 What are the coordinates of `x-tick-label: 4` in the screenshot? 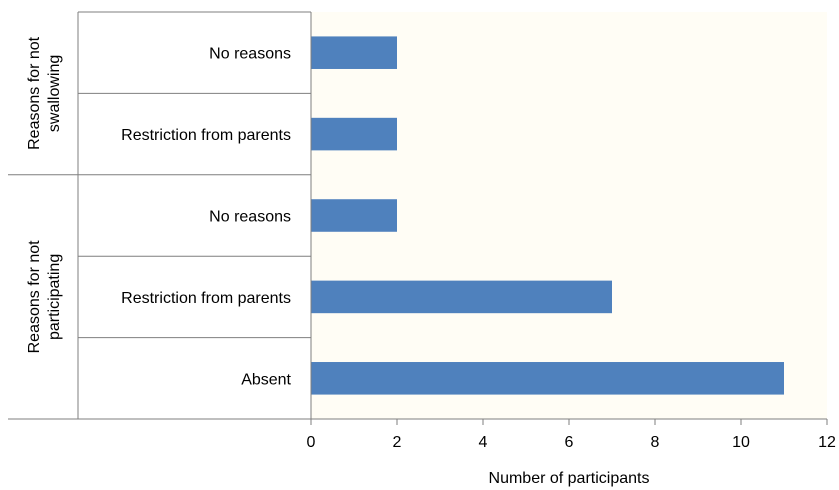 It's located at (483, 442).